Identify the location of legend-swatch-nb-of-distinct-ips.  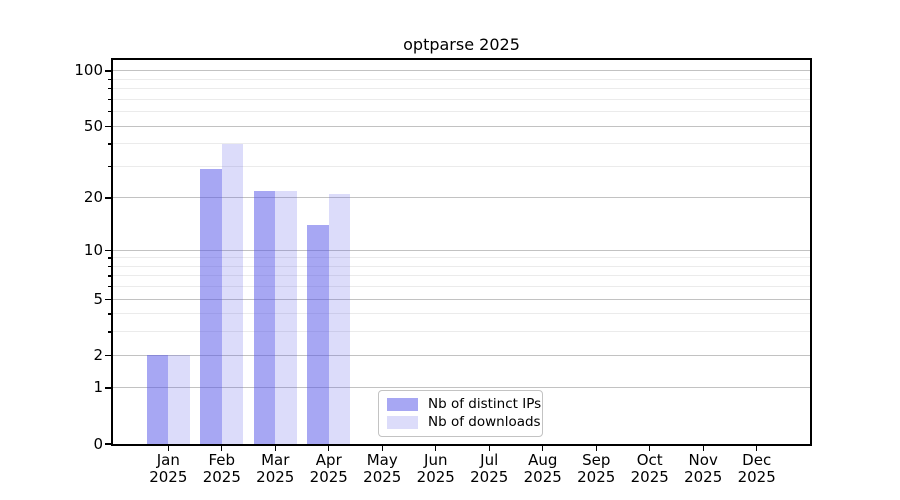
(402, 404).